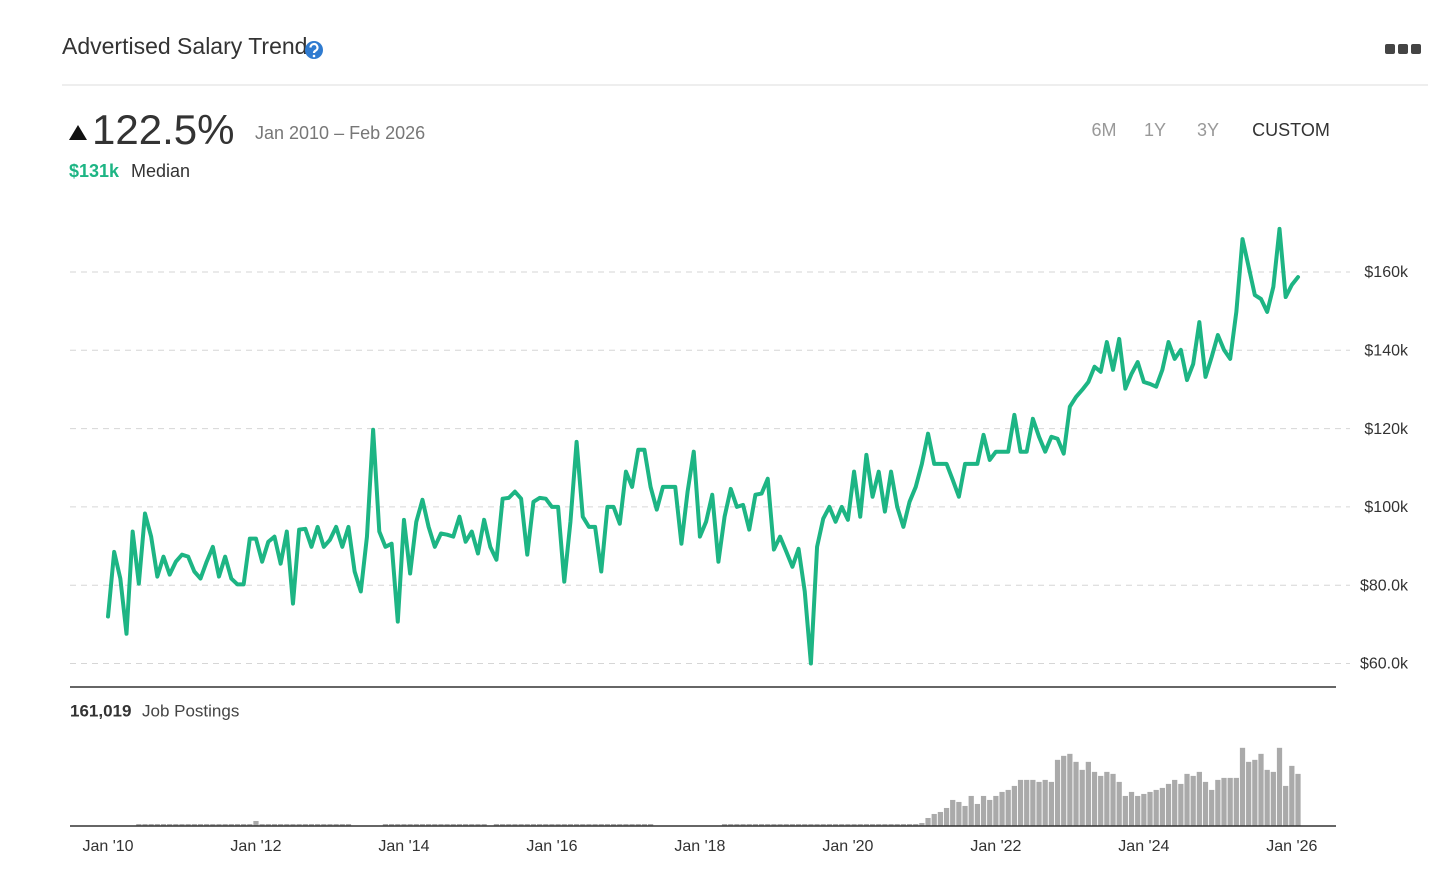  I want to click on postings-label: Job Postings, so click(190, 710).